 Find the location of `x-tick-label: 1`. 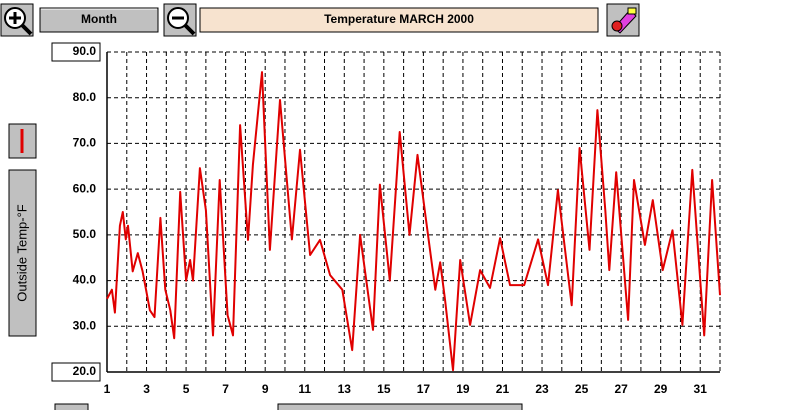

x-tick-label: 1 is located at coordinates (107, 389).